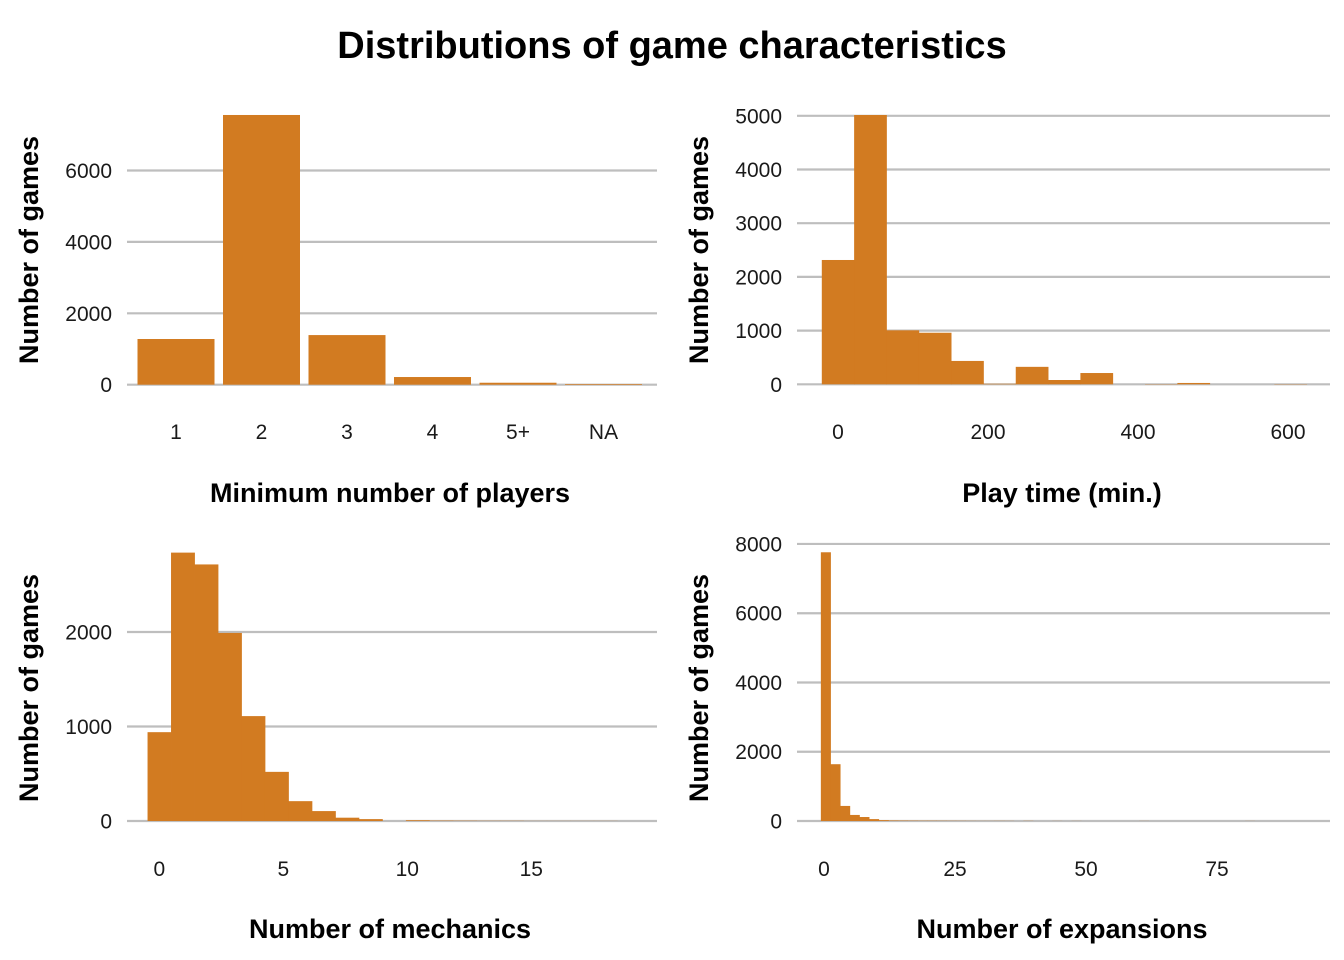 Image resolution: width=1344 pixels, height=960 pixels. Describe the element at coordinates (671, 46) in the screenshot. I see `figure-title: Distributions of game characteristics` at that location.